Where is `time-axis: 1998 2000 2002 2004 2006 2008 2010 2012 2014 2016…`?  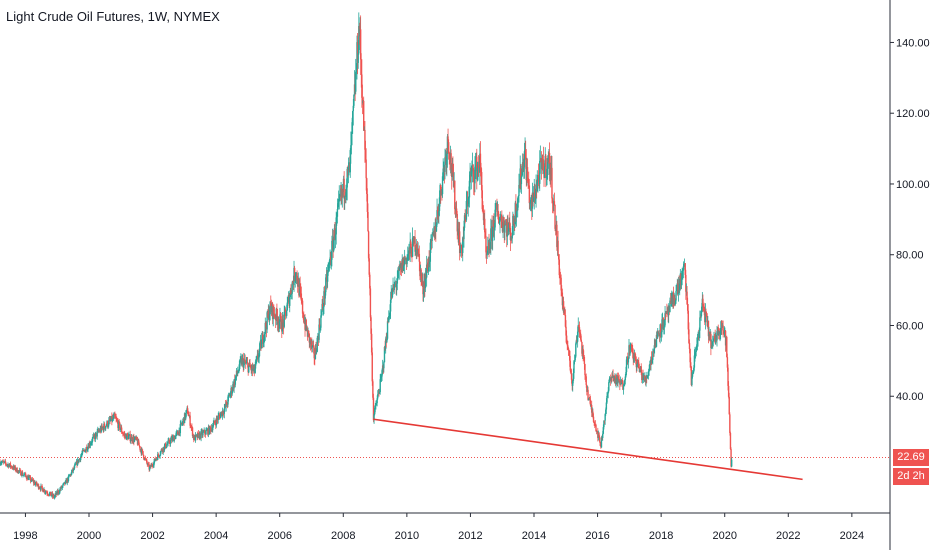
time-axis: 1998 2000 2002 2004 2006 2008 2010 2012 2014 2016… is located at coordinates (438, 527).